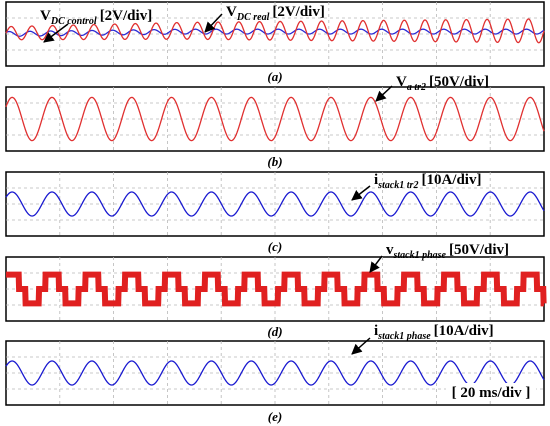 The height and width of the screenshot is (426, 550). Describe the element at coordinates (56, 33) in the screenshot. I see `arrow-vdc-control` at that location.